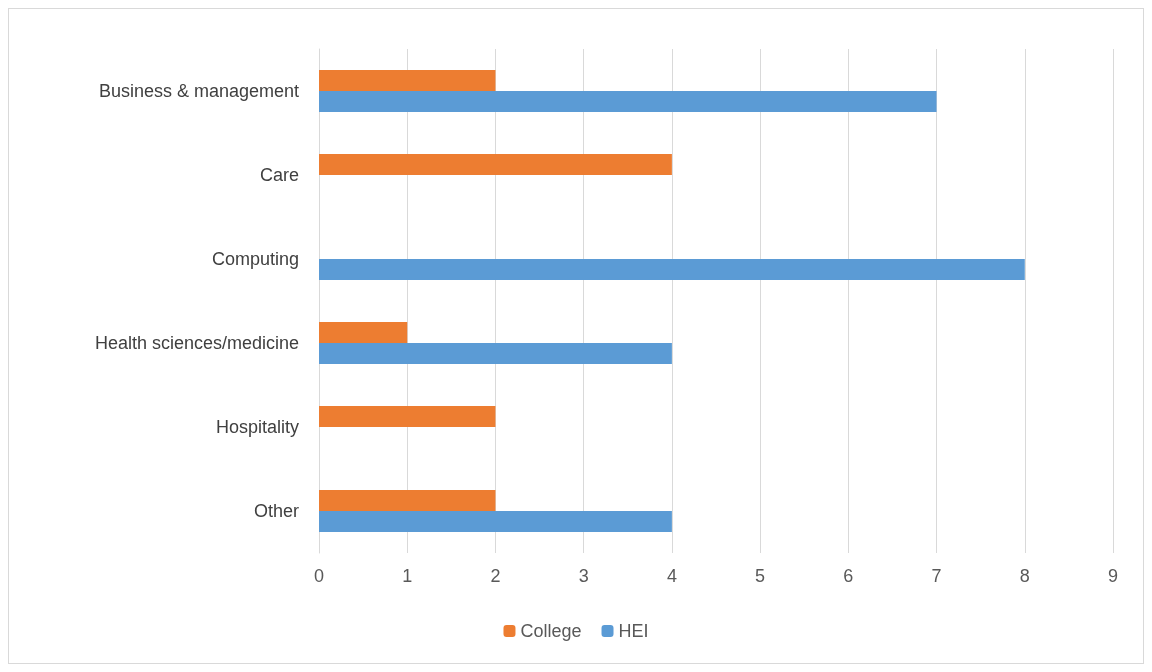 This screenshot has height=672, width=1152. I want to click on x-tick-label: 3, so click(583, 576).